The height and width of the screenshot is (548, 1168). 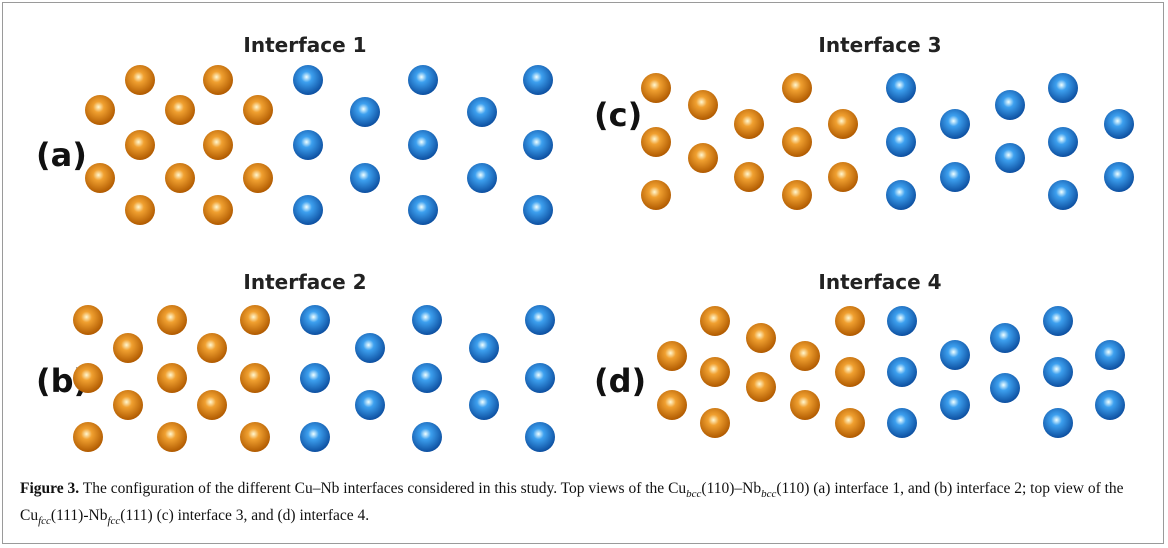 What do you see at coordinates (620, 381) in the screenshot?
I see `panel-label: (d)` at bounding box center [620, 381].